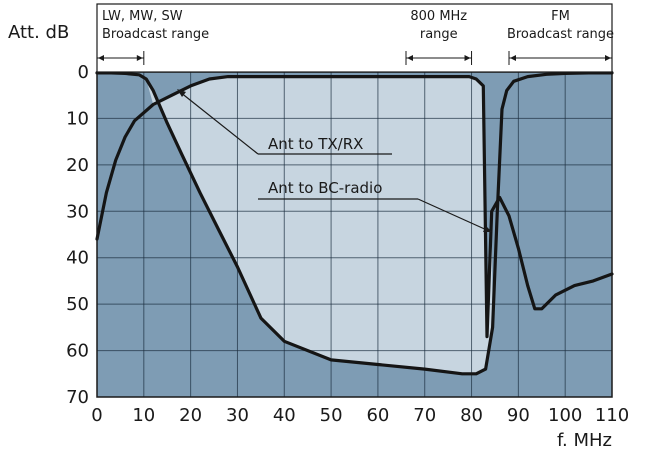 This screenshot has width=650, height=461. What do you see at coordinates (190, 415) in the screenshot?
I see `x-tick-label: 20` at bounding box center [190, 415].